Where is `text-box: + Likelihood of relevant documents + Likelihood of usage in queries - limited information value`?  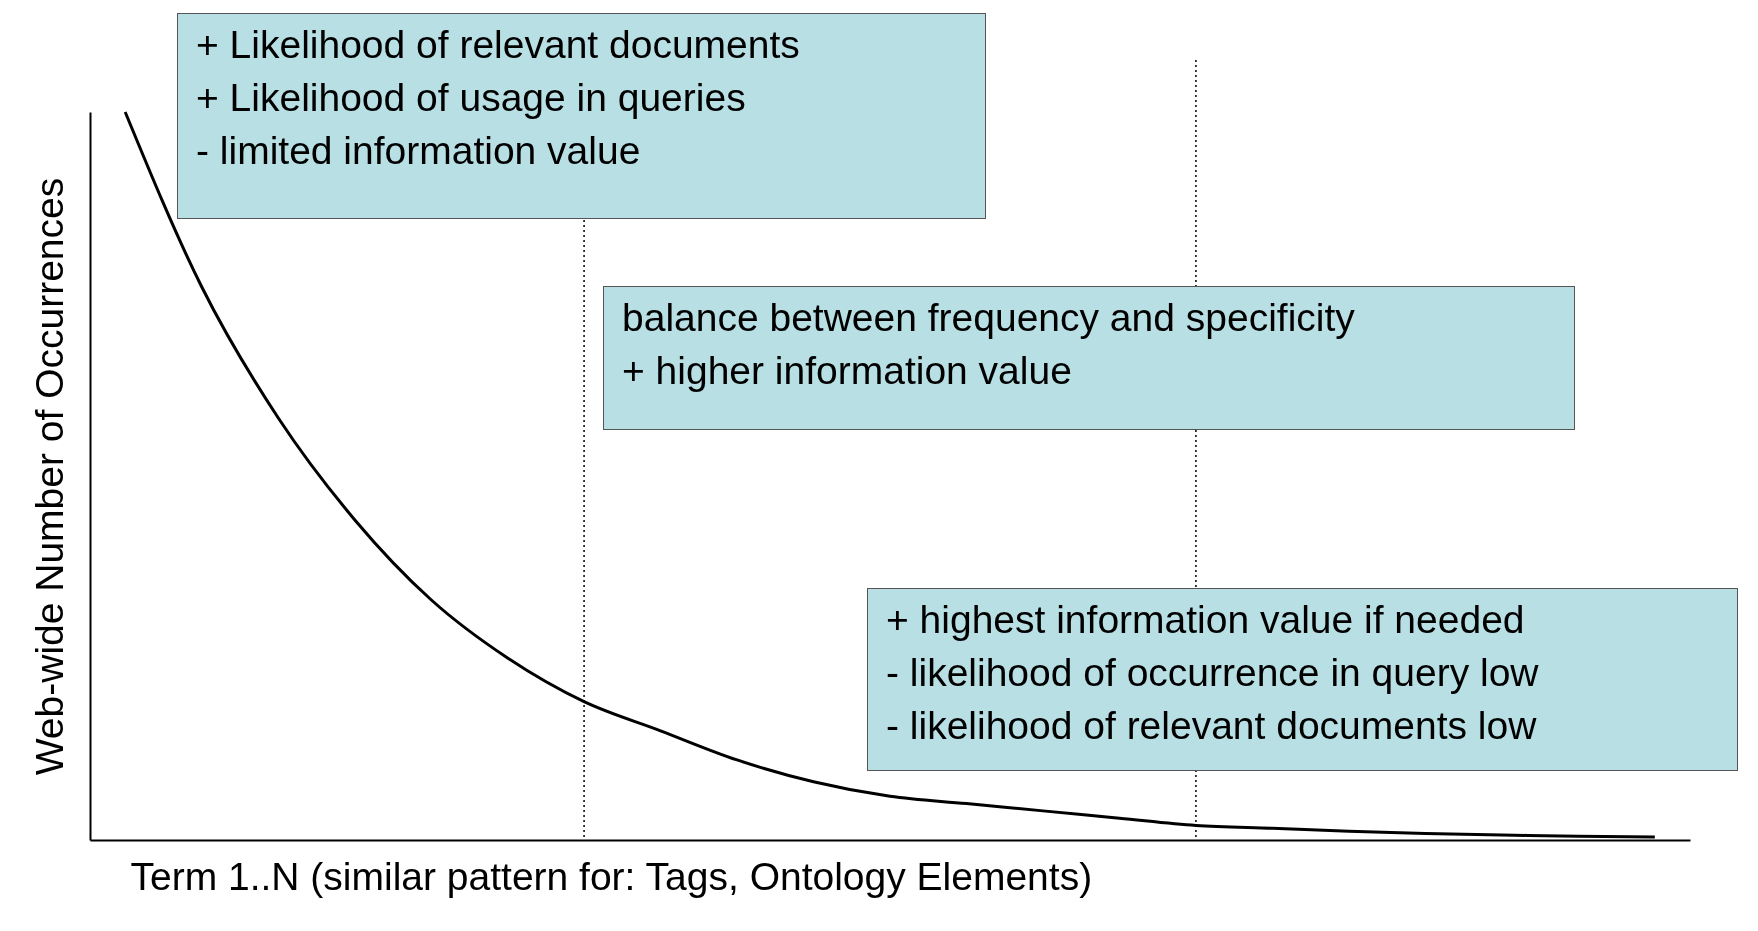 text-box: + Likelihood of relevant documents + Likelihood of usage in queries - limited information value is located at coordinates (581, 116).